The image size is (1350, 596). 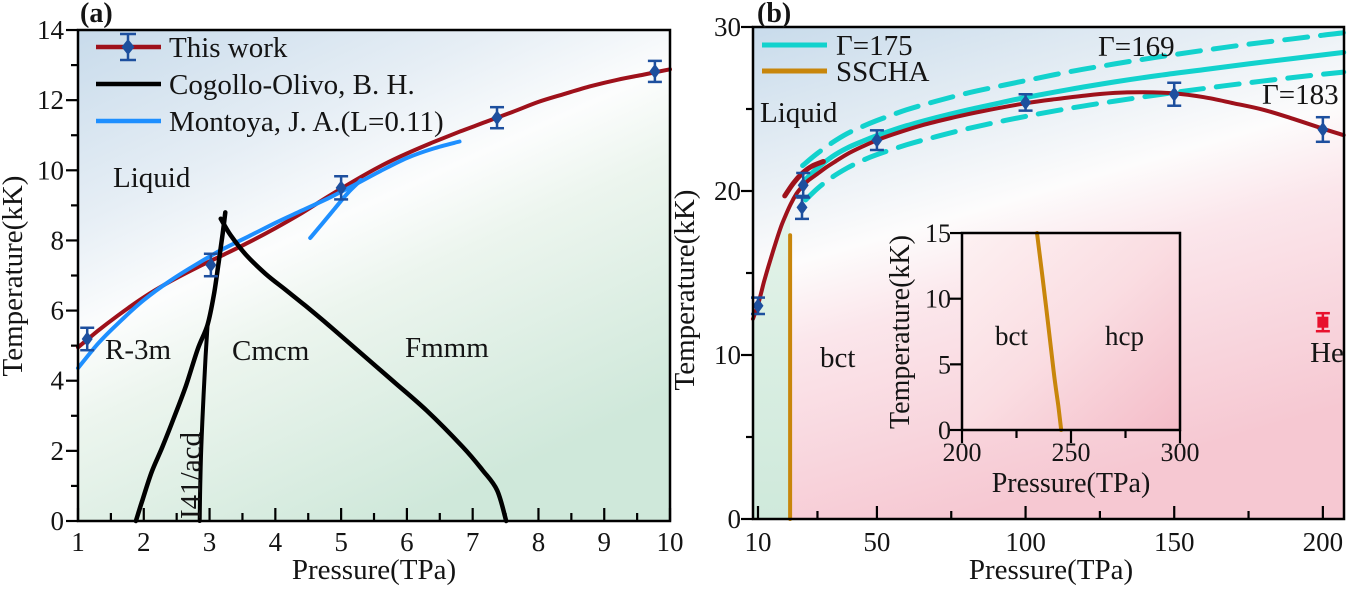 What do you see at coordinates (774, 14) in the screenshot?
I see `panel-b-tag: (b)` at bounding box center [774, 14].